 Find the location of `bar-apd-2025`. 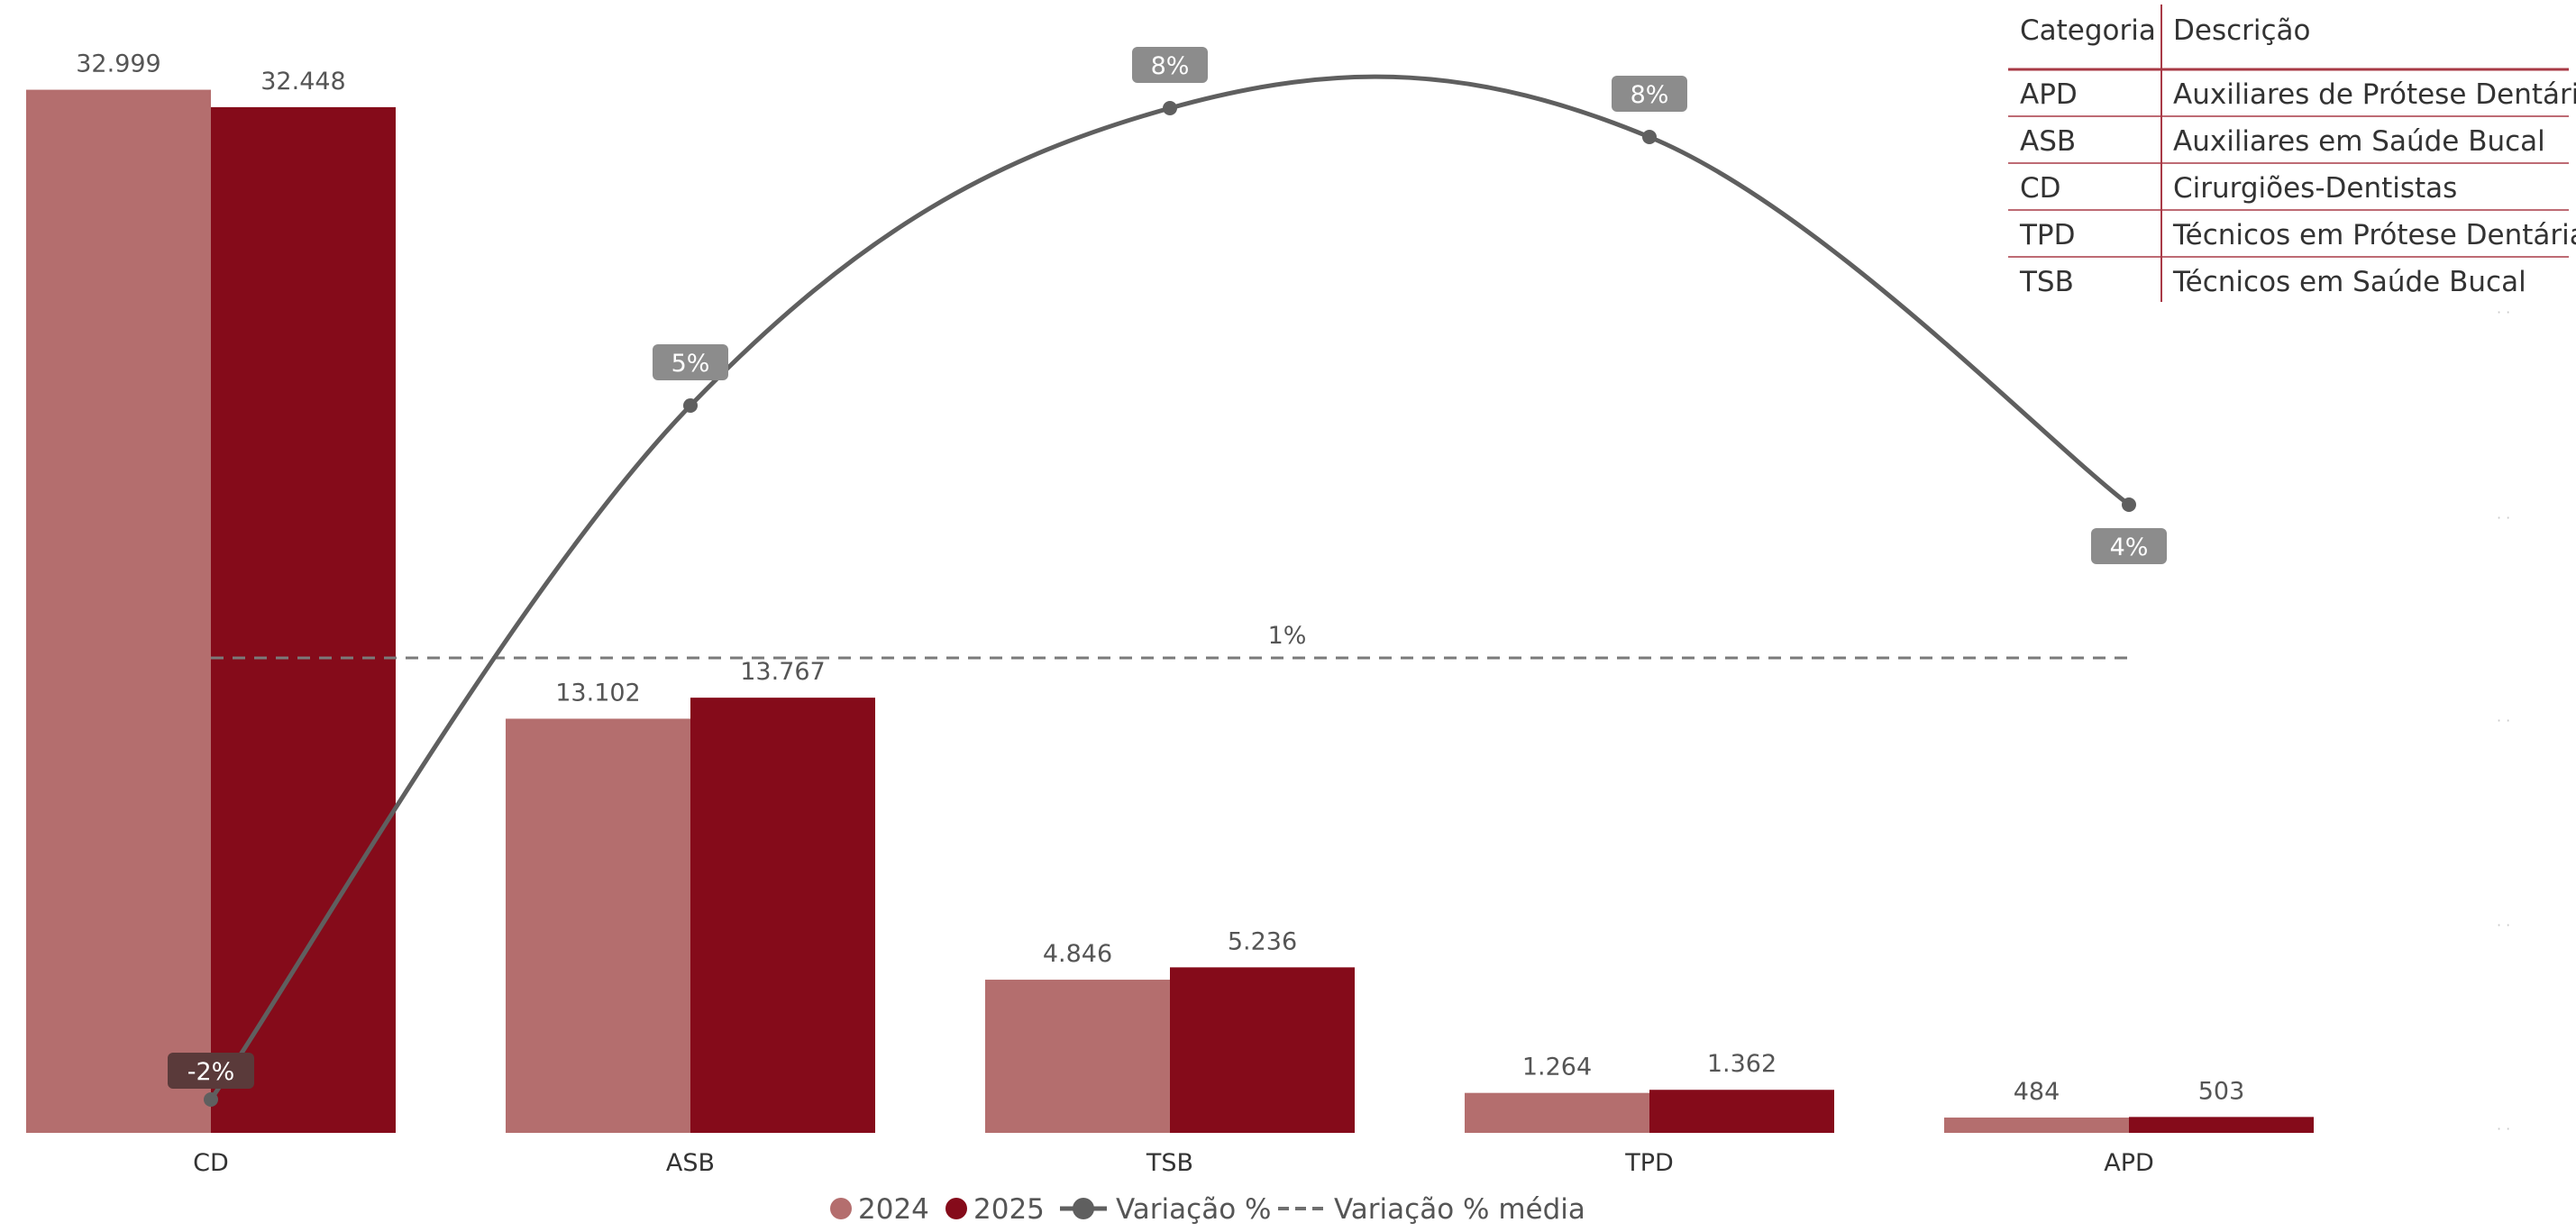

bar-apd-2025 is located at coordinates (2221, 1125).